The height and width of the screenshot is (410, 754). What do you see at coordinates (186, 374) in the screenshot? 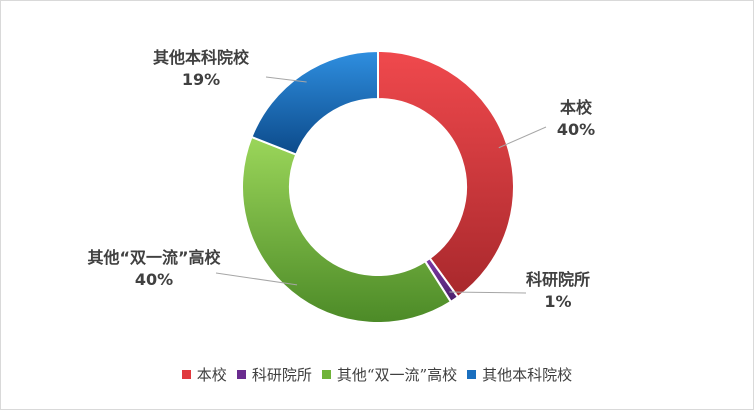
I see `legend-swatch-benxiao` at bounding box center [186, 374].